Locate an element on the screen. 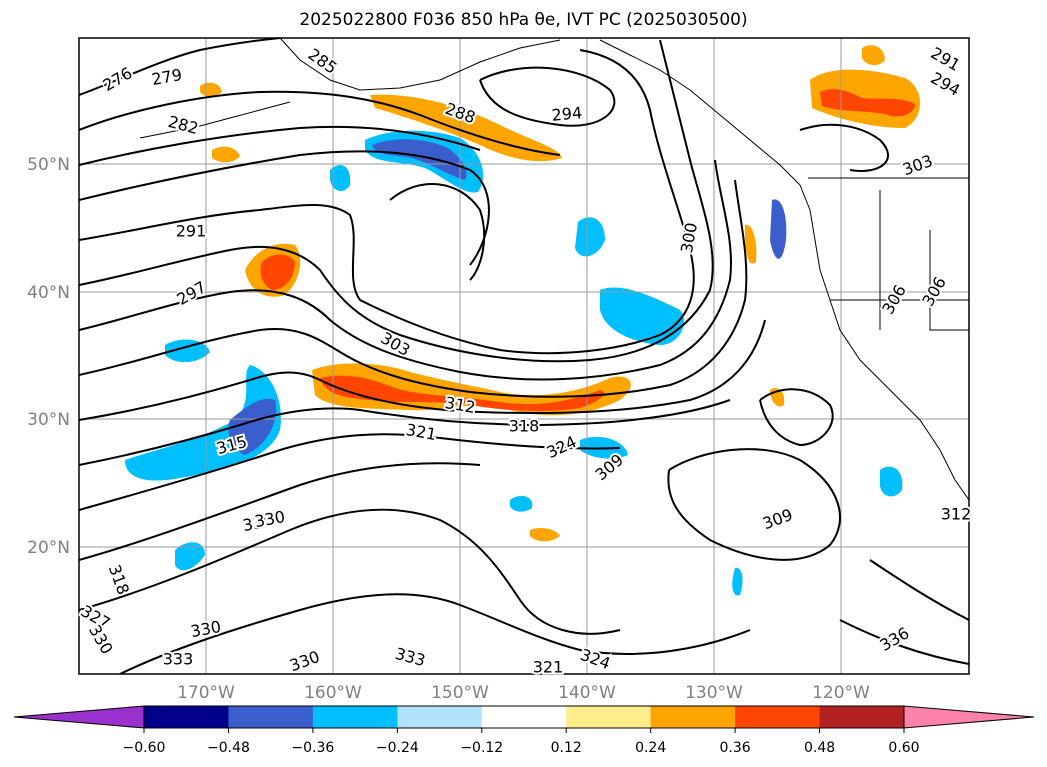 This screenshot has height=767, width=1047. colorbar-extend-low is located at coordinates (79, 717).